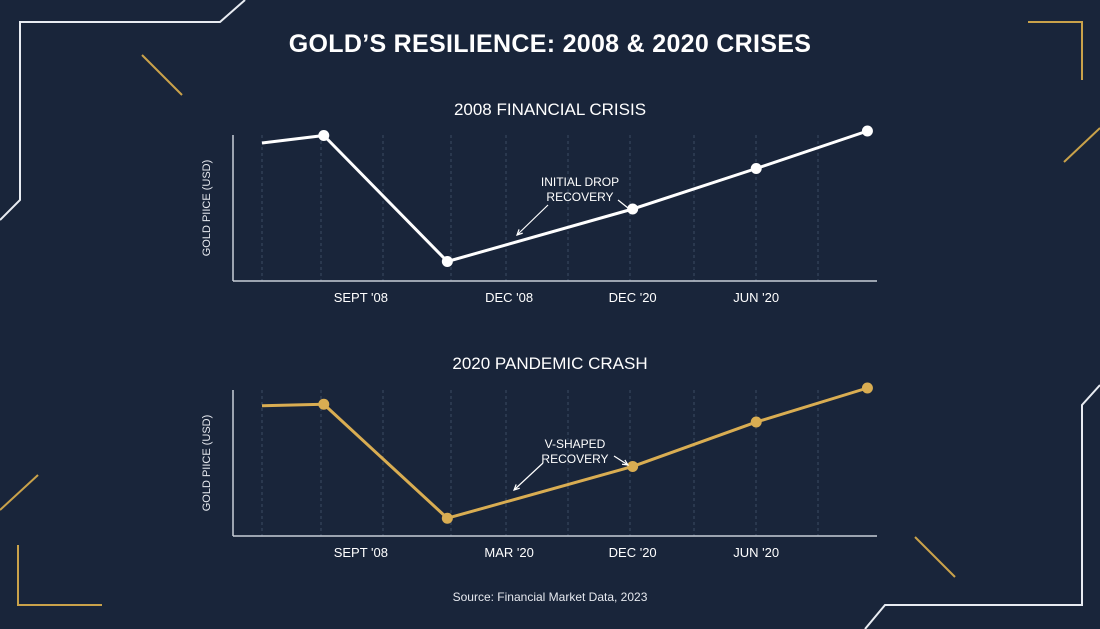 The image size is (1100, 629). I want to click on annotation-text: INITIAL DROP, so click(580, 182).